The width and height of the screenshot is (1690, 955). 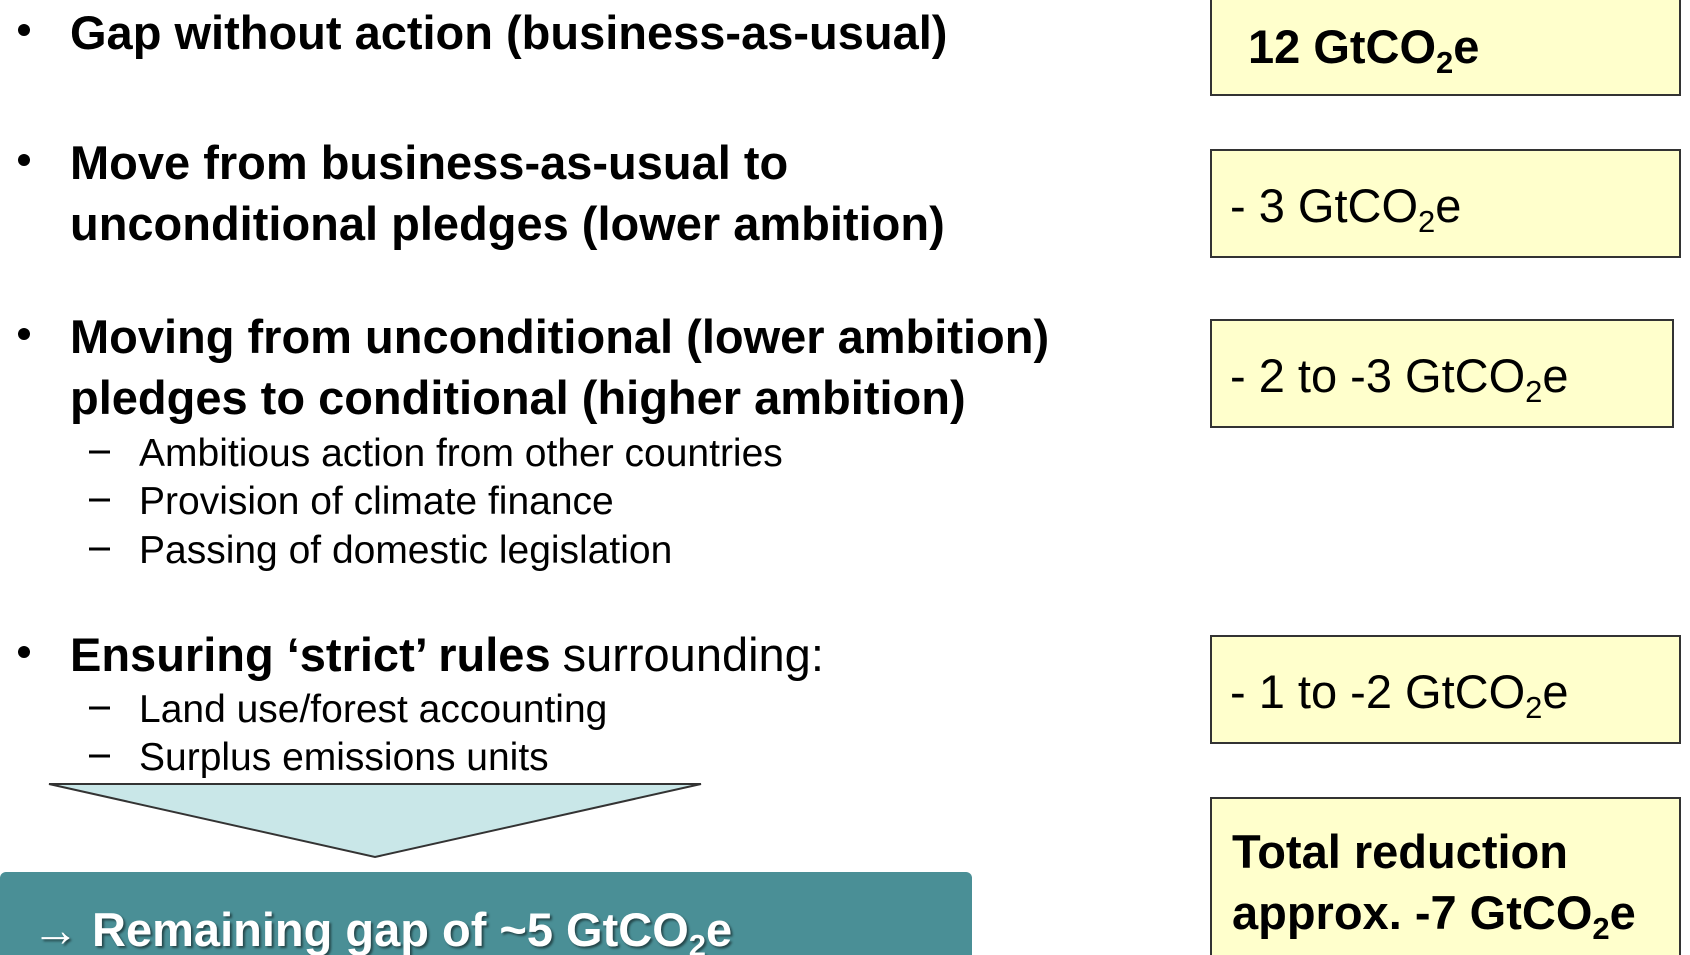 I want to click on result-bar, so click(x=486, y=913).